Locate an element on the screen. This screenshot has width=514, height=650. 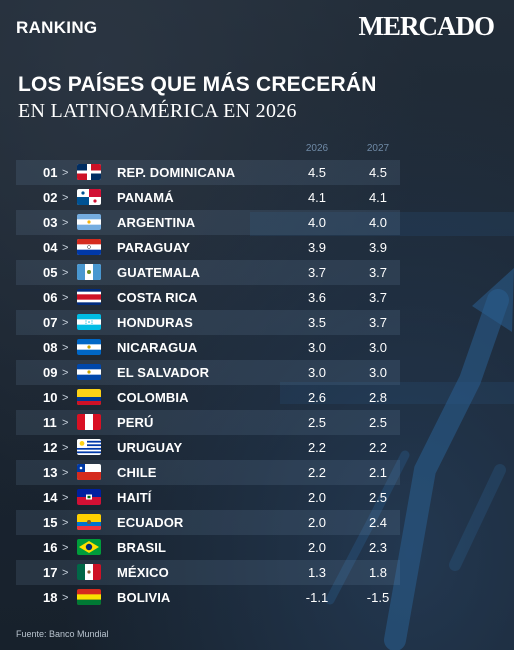
colombia-flag-icon is located at coordinates (89, 397).